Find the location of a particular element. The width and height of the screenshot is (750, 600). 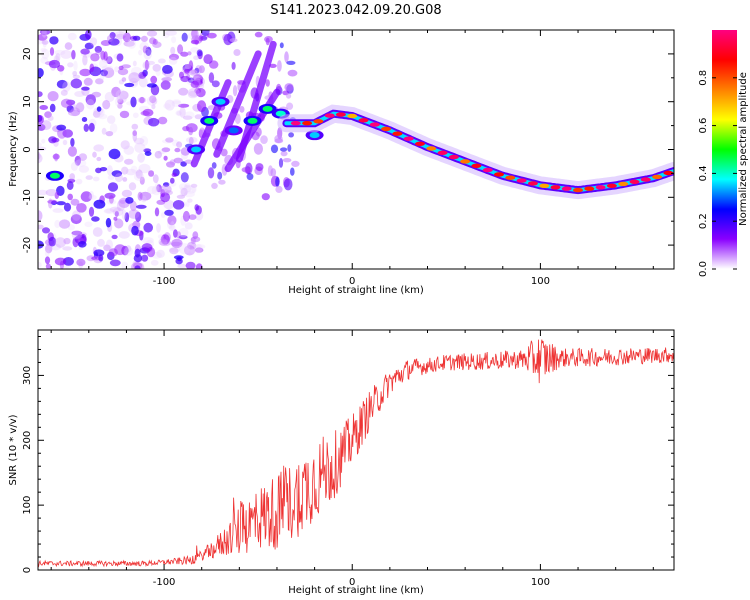

colorbar-tick-label: 0.0 is located at coordinates (703, 269).